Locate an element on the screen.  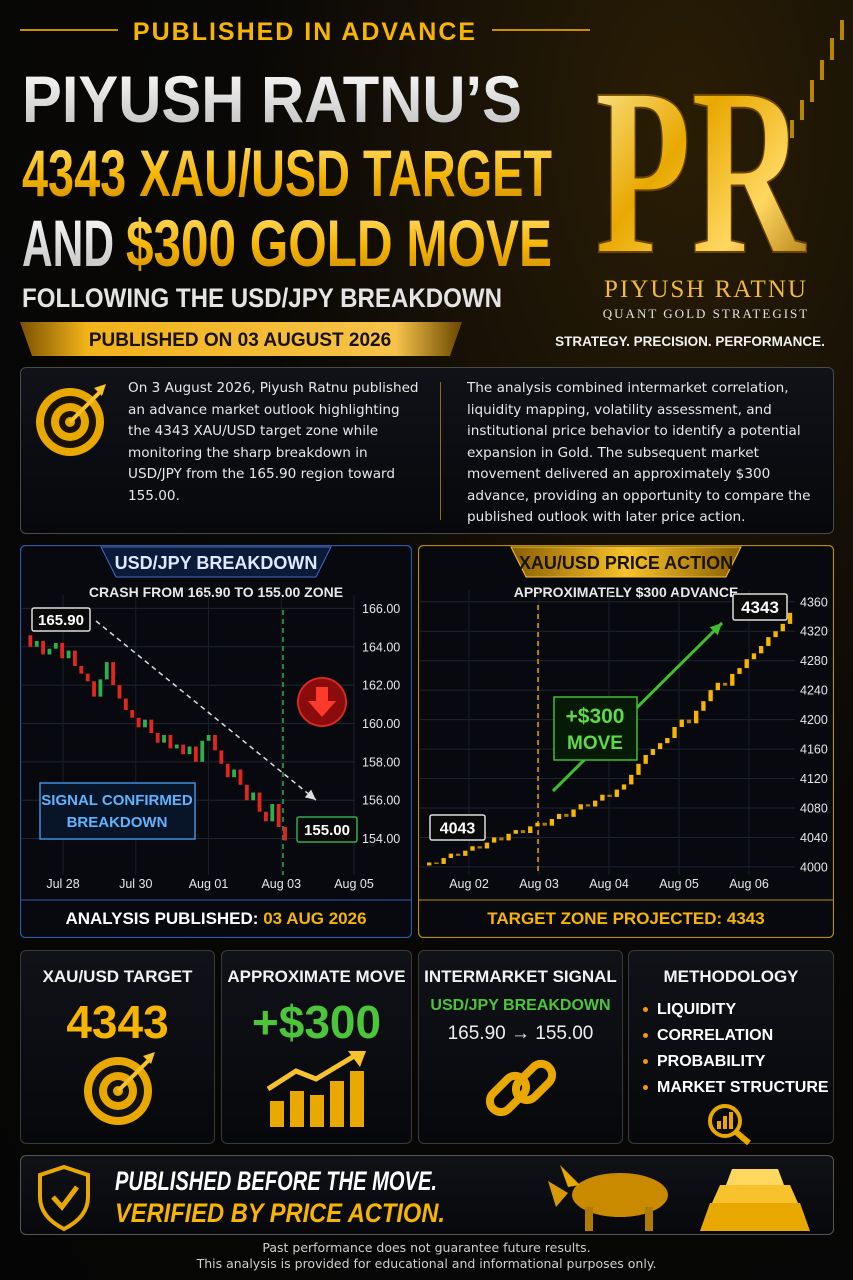
move-box is located at coordinates (595, 728).